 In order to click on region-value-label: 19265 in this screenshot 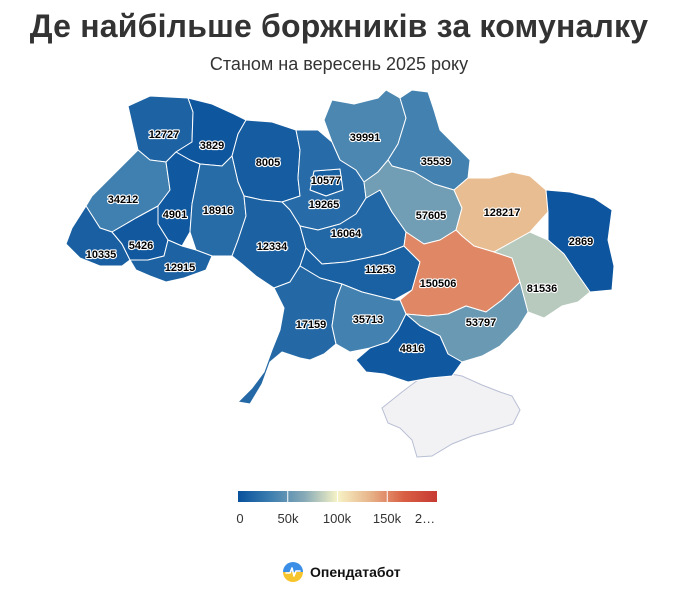, I will do `click(324, 205)`.